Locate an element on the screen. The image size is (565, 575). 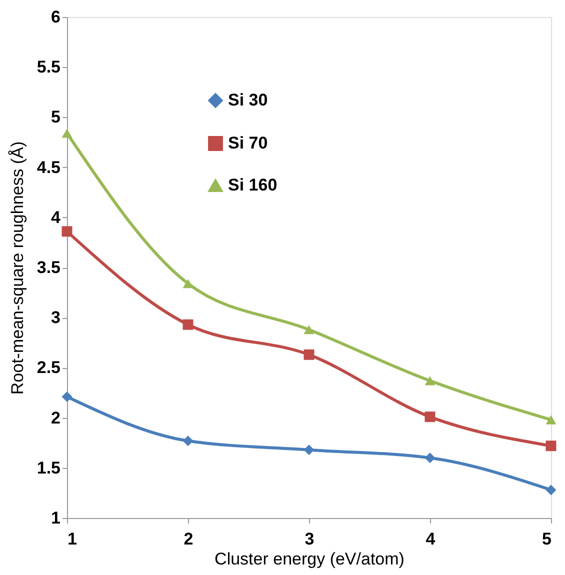
x-tick-label: 2 is located at coordinates (189, 539).